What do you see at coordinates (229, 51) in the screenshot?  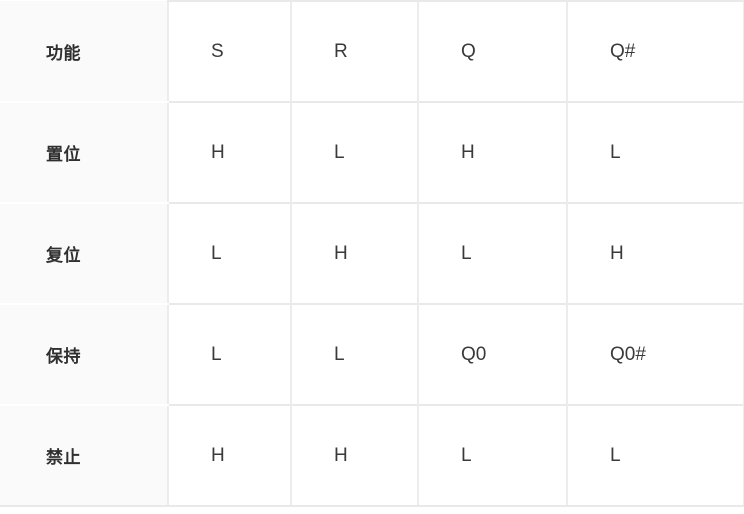 I see `table-cell: S` at bounding box center [229, 51].